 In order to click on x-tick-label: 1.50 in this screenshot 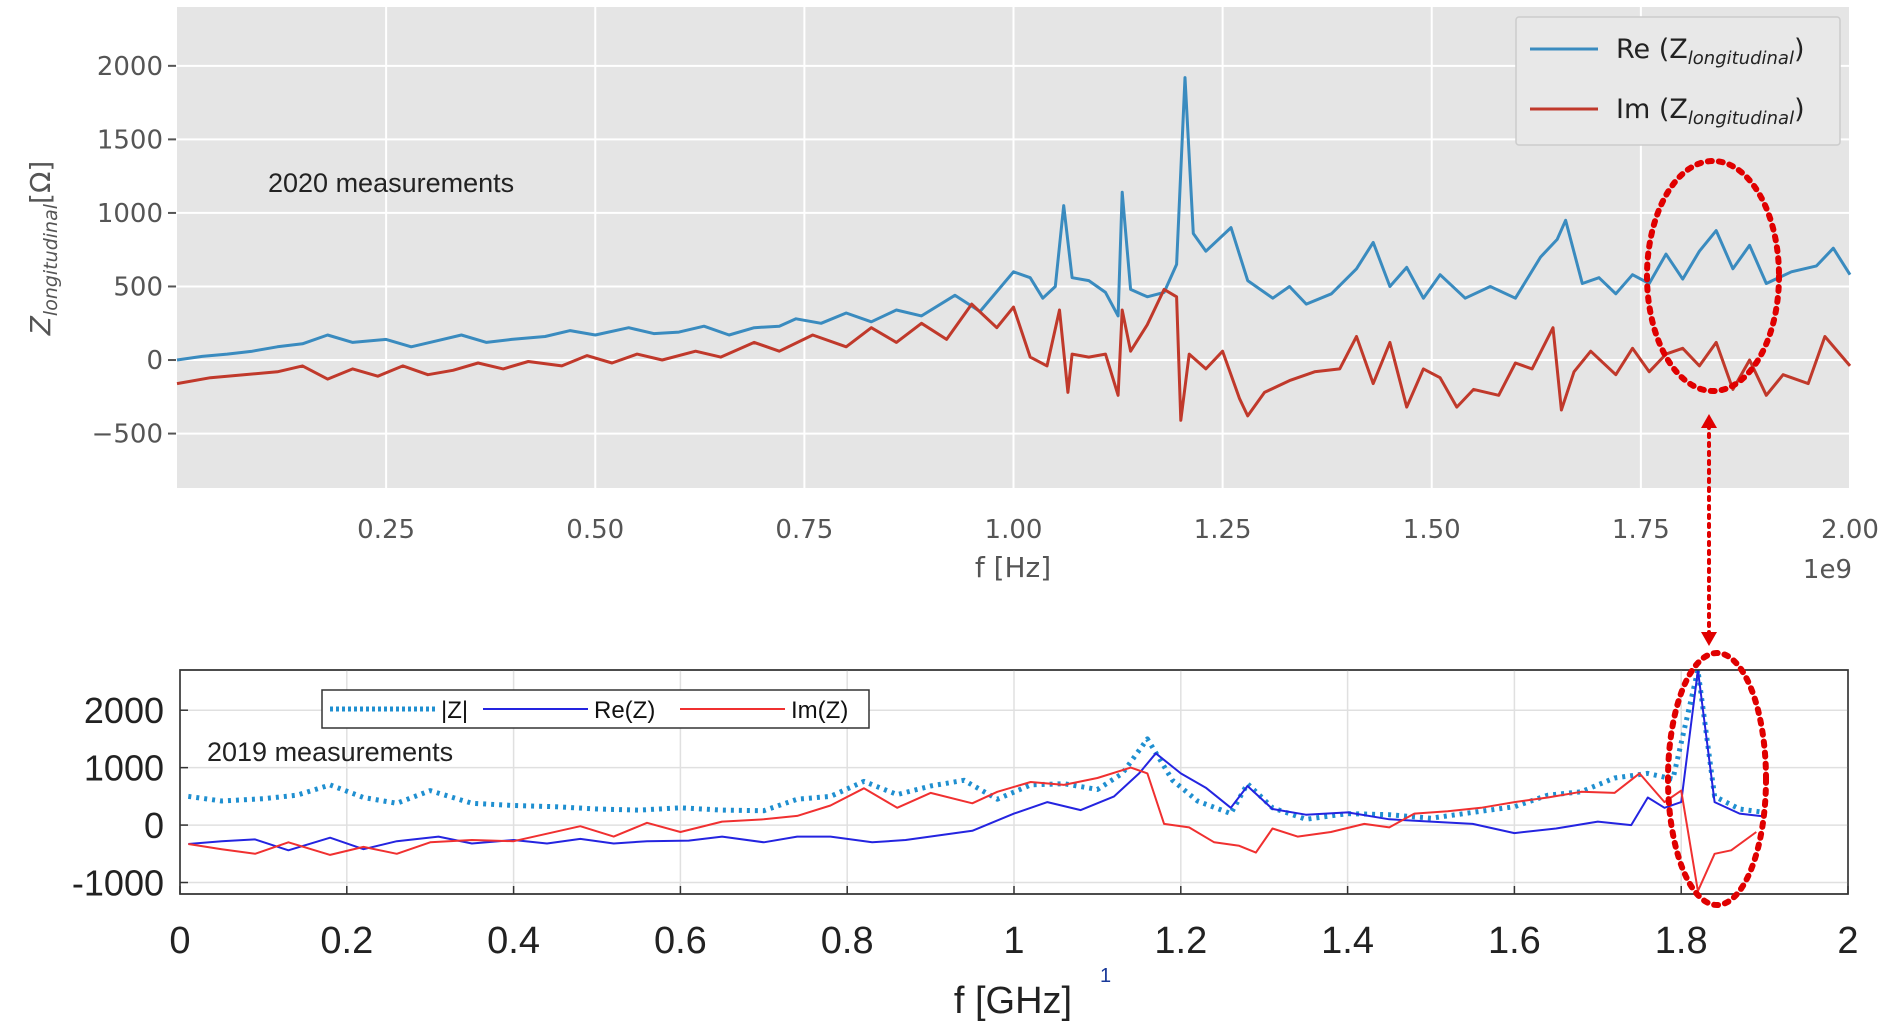, I will do `click(1432, 530)`.